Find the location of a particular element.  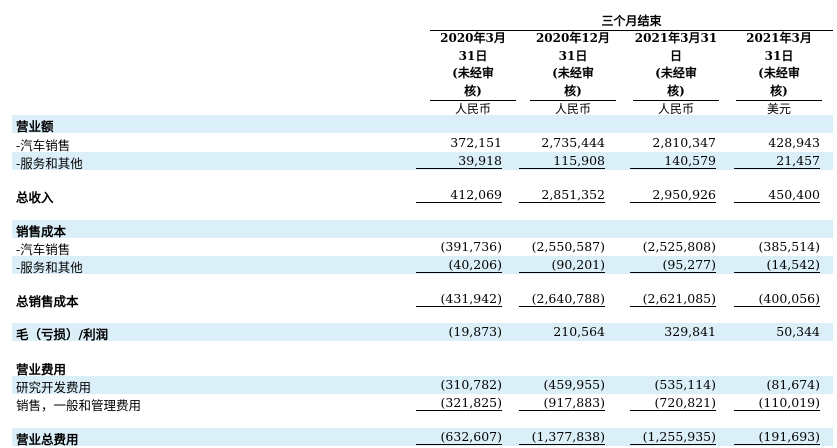

table-row: 毛（亏损）/利润 (19,873) 210,564 329,841 50,344 is located at coordinates (422, 332).